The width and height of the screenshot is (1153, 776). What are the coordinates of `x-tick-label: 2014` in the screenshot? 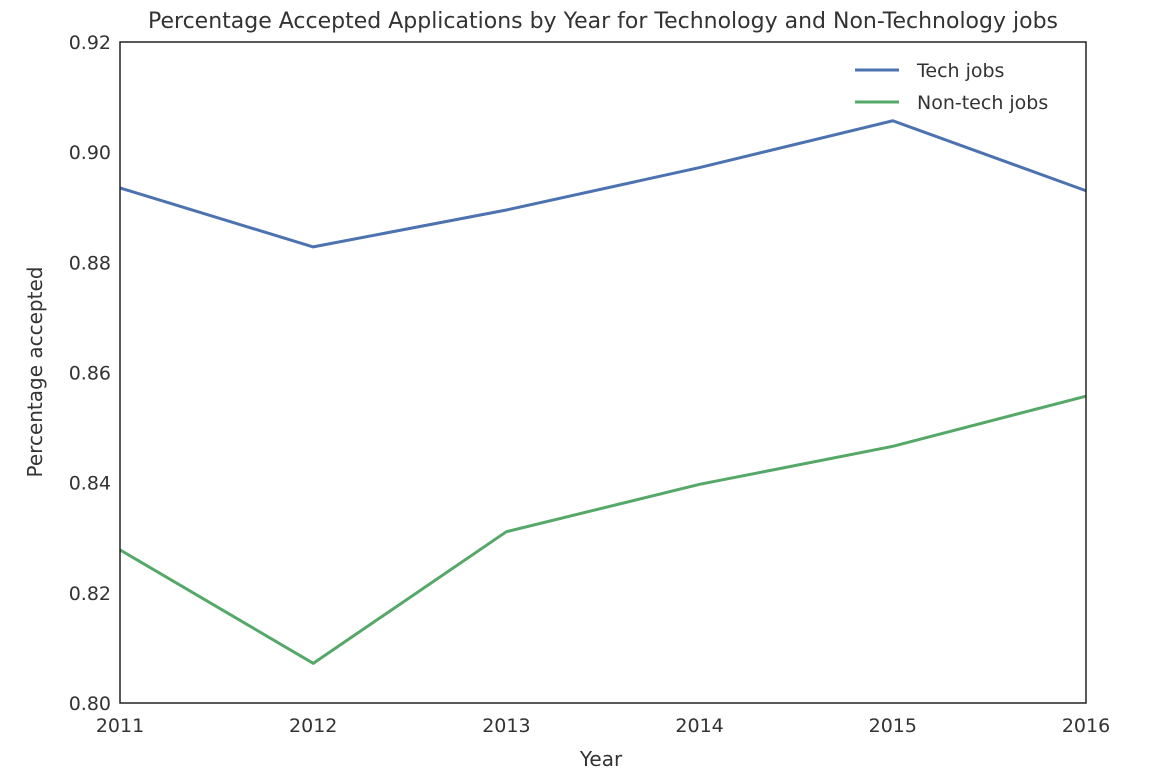 It's located at (699, 726).